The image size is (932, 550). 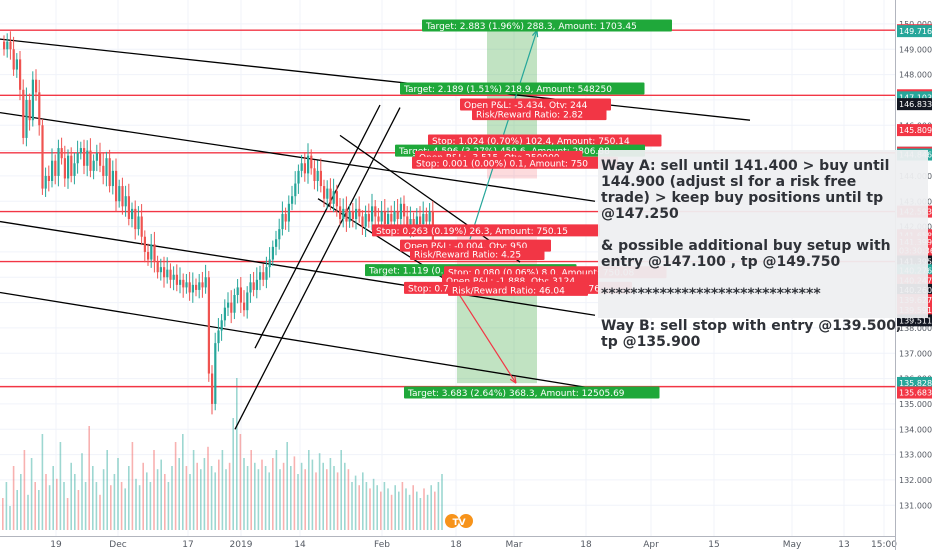 What do you see at coordinates (459, 521) in the screenshot?
I see `tradingview-logo: TV` at bounding box center [459, 521].